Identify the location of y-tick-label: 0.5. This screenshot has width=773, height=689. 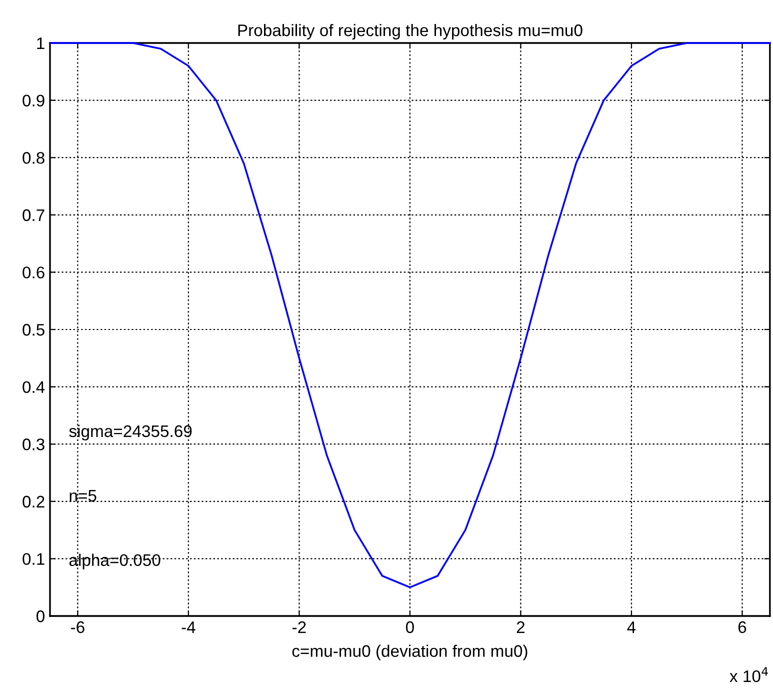
(33, 330).